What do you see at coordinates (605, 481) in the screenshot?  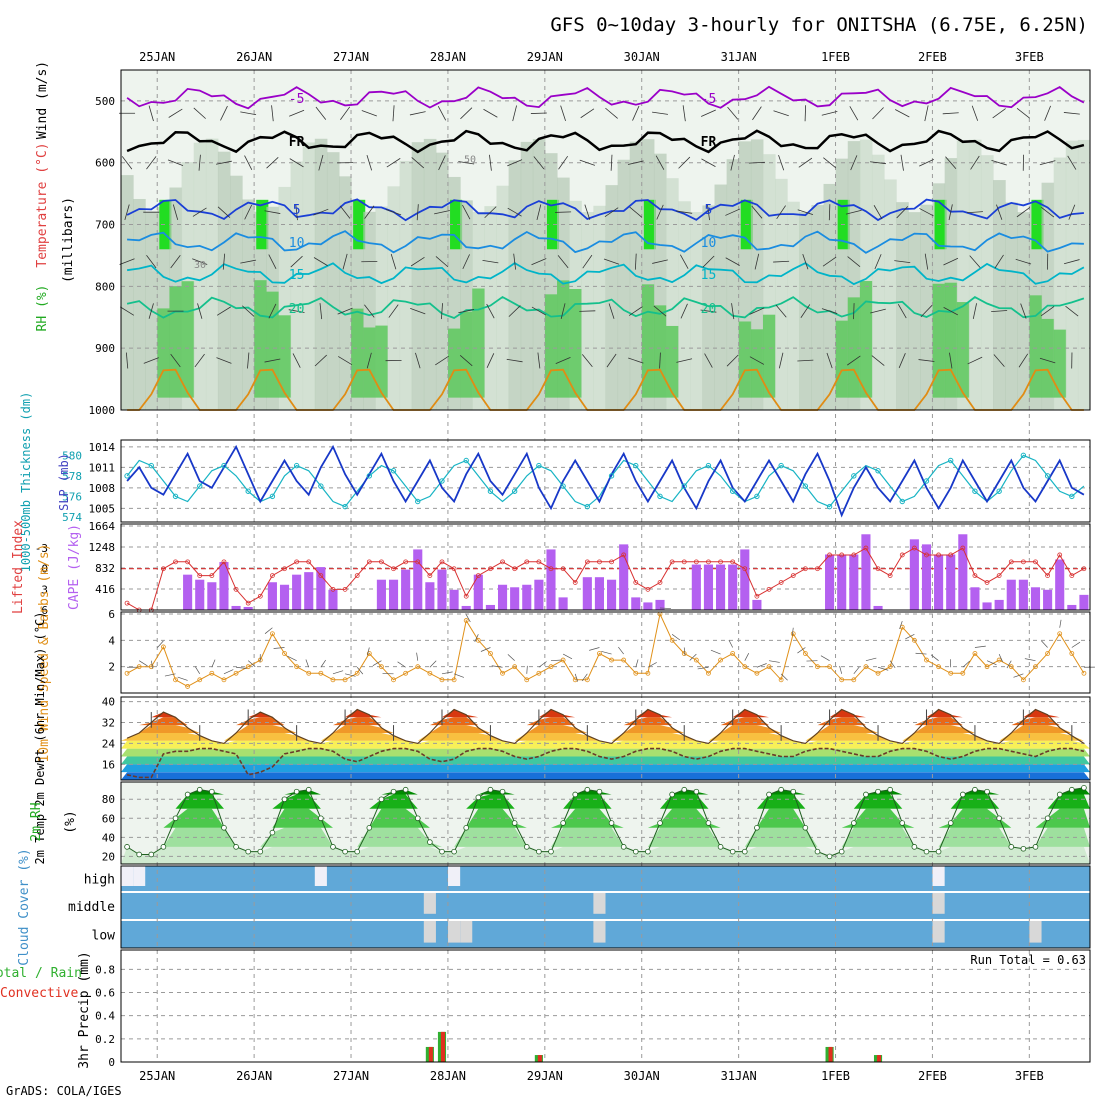 I see `thickness-frame` at bounding box center [605, 481].